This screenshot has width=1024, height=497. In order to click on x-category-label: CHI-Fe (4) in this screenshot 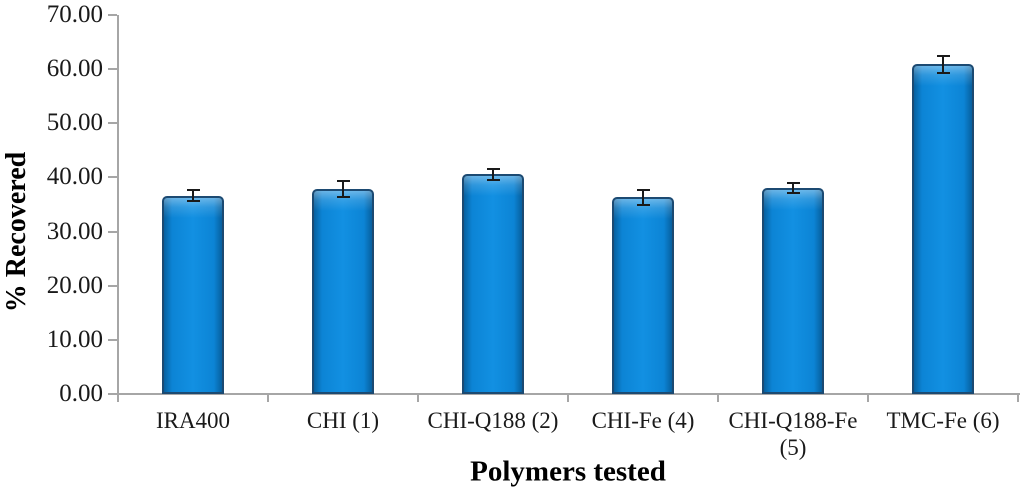, I will do `click(643, 420)`.